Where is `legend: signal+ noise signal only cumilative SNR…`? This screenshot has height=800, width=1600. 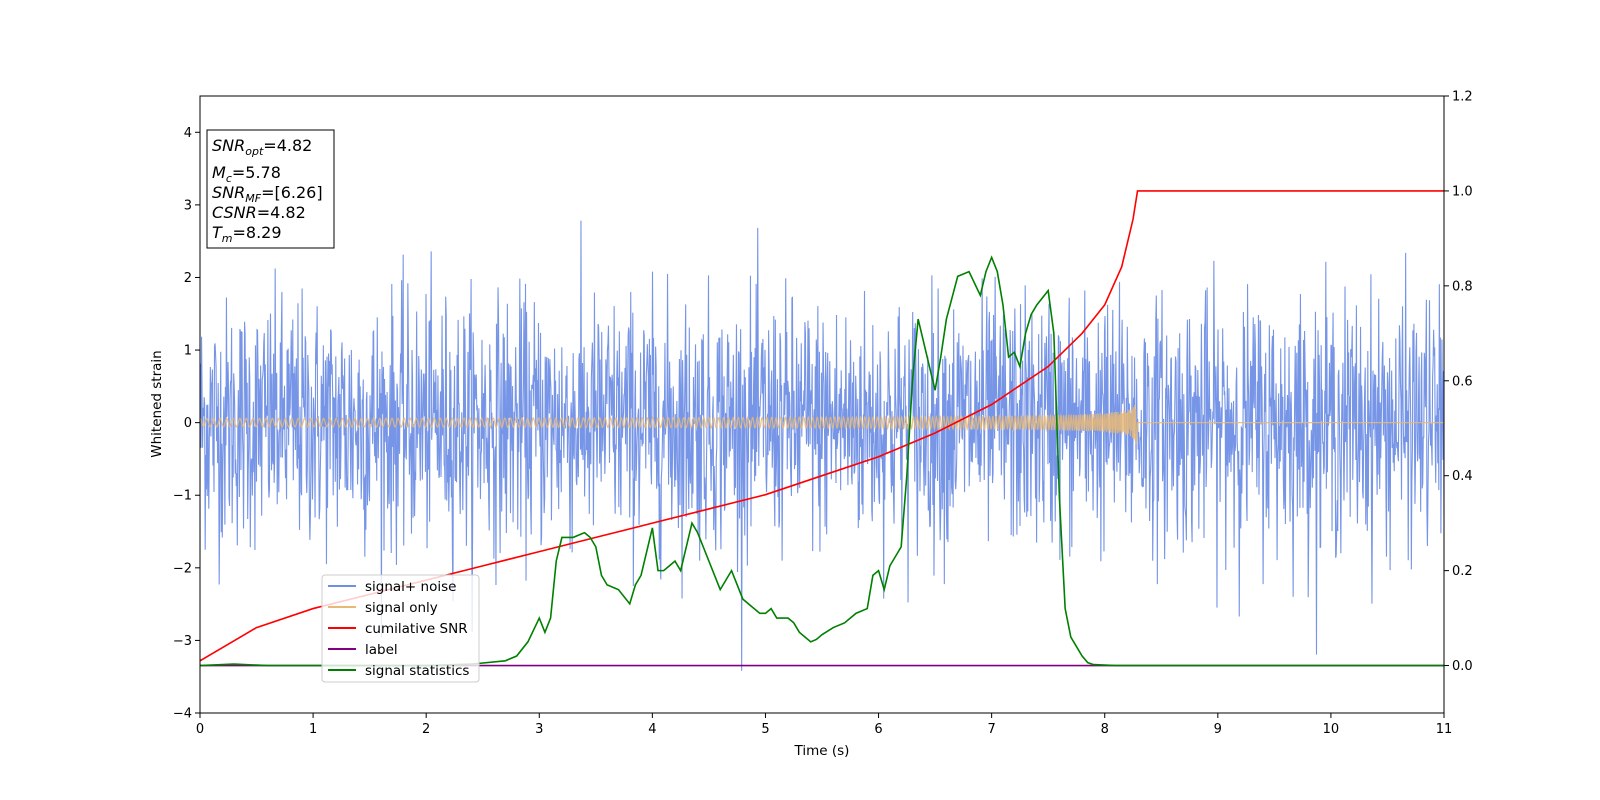
legend: signal+ noise signal only cumilative SNR… is located at coordinates (400, 628).